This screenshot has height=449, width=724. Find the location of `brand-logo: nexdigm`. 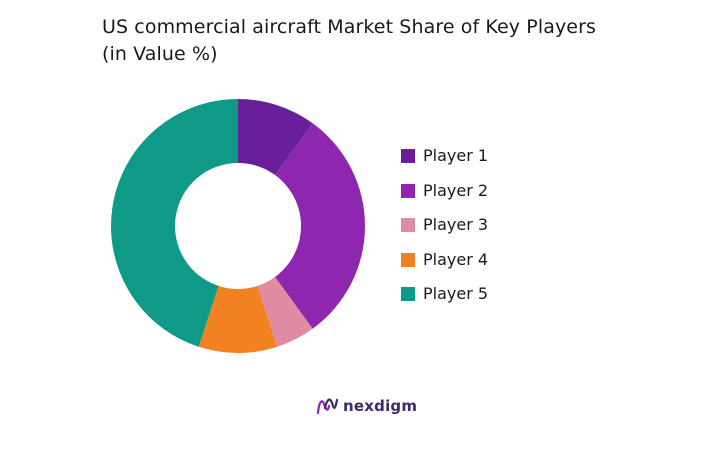

brand-logo: nexdigm is located at coordinates (366, 406).